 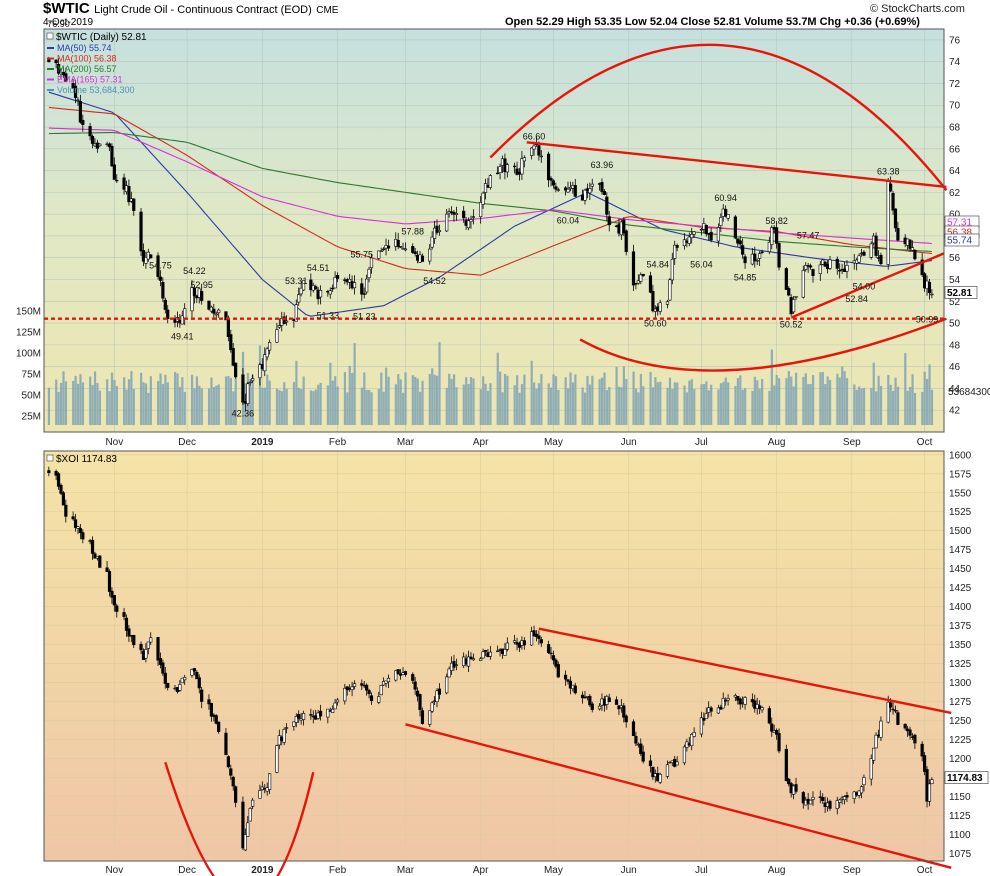 What do you see at coordinates (955, 84) in the screenshot?
I see `price-tick-label: 72` at bounding box center [955, 84].